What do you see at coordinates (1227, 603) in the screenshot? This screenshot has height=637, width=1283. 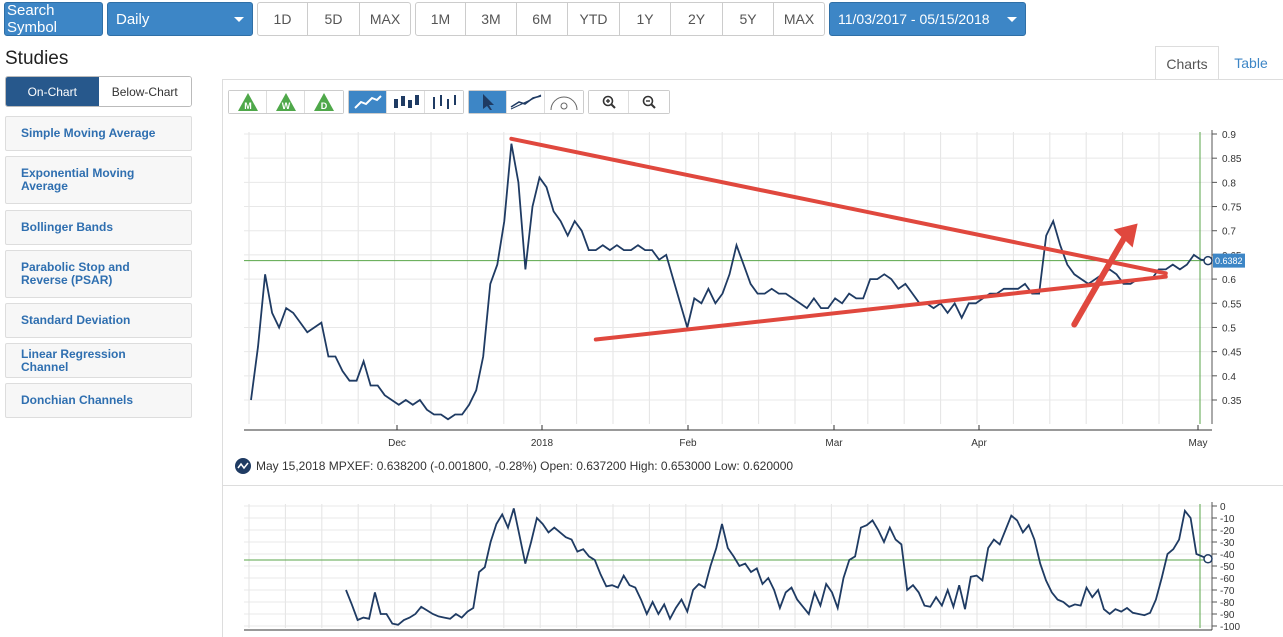 I see `y-tick-label: -80` at bounding box center [1227, 603].